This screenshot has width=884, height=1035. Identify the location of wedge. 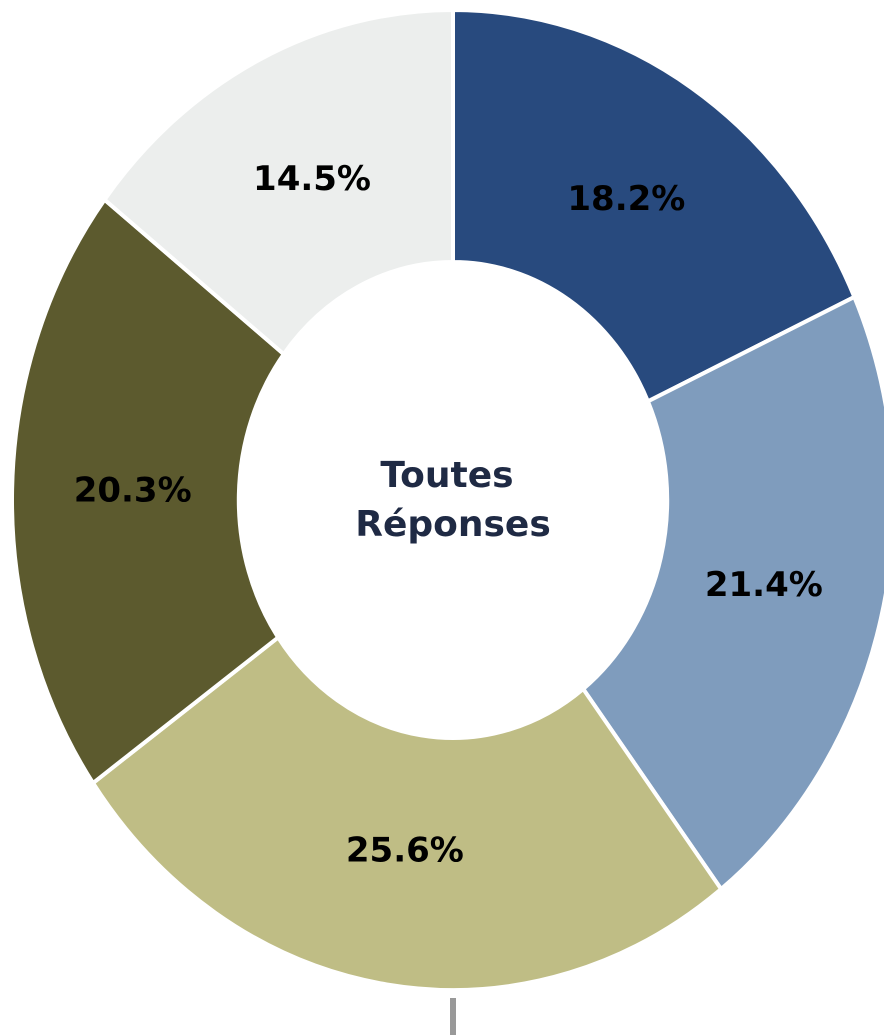
(279, 182).